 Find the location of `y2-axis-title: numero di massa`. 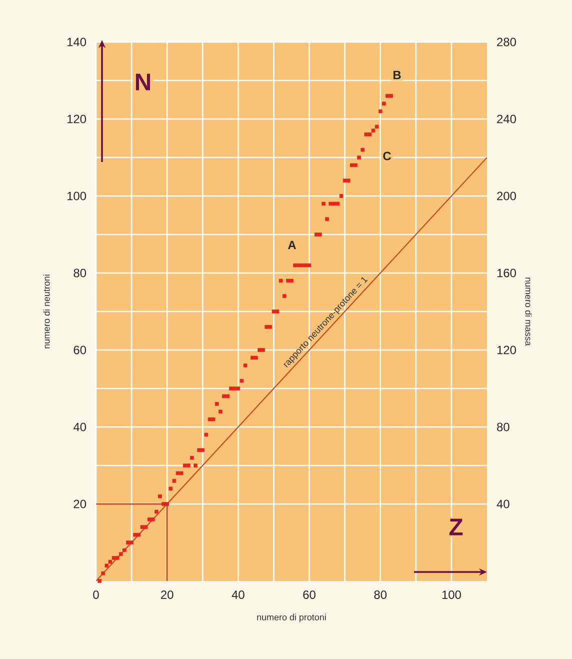

y2-axis-title: numero di massa is located at coordinates (528, 312).